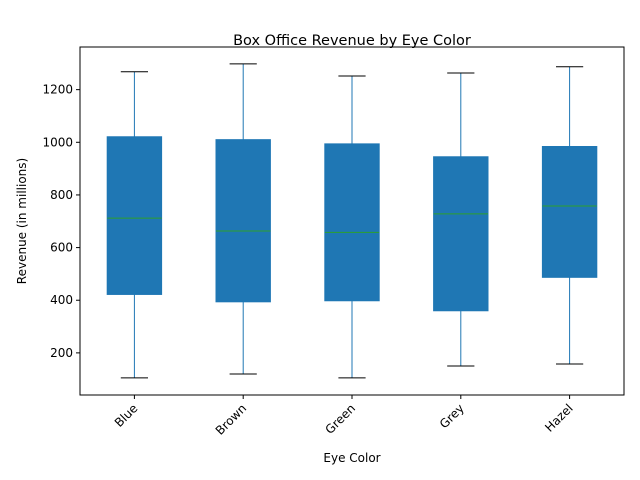 This screenshot has height=480, width=640. I want to click on chart-title: Box Office Revenue by Eye Color, so click(352, 41).